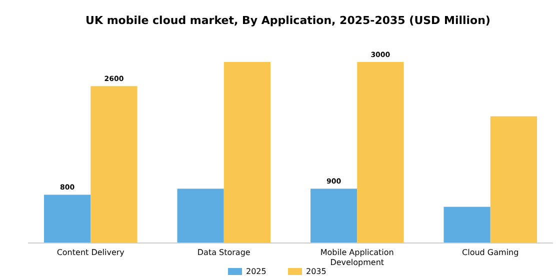 The image size is (560, 280). I want to click on x-tick-label: Cloud Gaming, so click(490, 252).